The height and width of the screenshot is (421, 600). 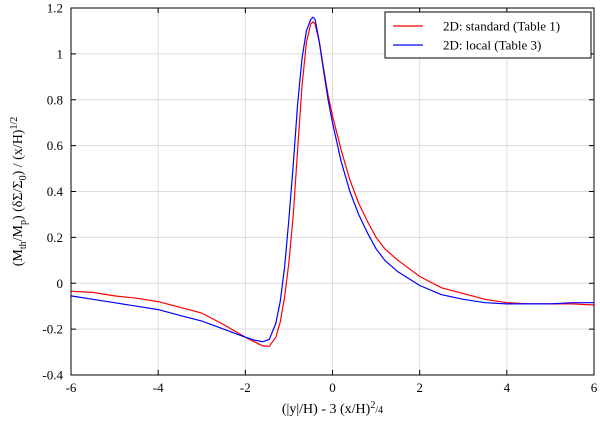 What do you see at coordinates (332, 408) in the screenshot?
I see `x-axis-label: (|y|/H) - 3 (x/H)2/4` at bounding box center [332, 408].